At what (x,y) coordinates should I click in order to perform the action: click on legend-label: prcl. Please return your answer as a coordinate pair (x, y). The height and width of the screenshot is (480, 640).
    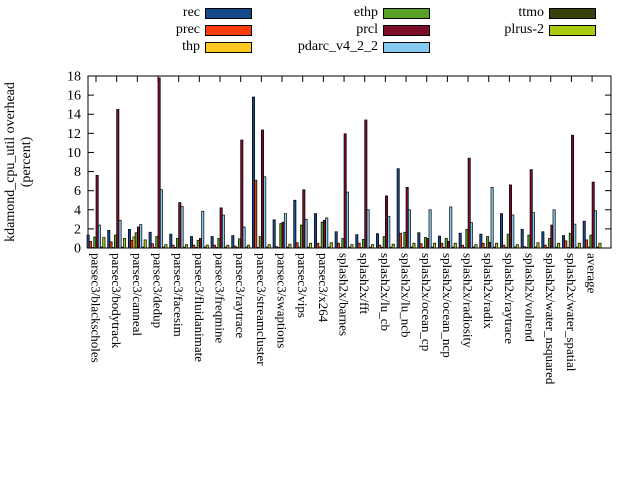
    Looking at the image, I should click on (367, 29).